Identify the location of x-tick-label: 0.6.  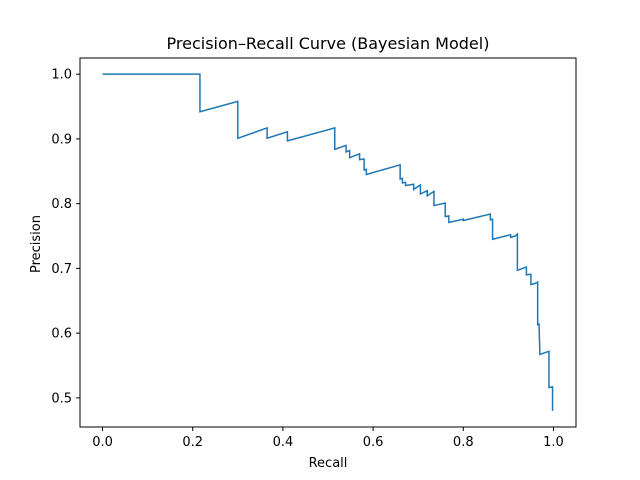
(373, 442).